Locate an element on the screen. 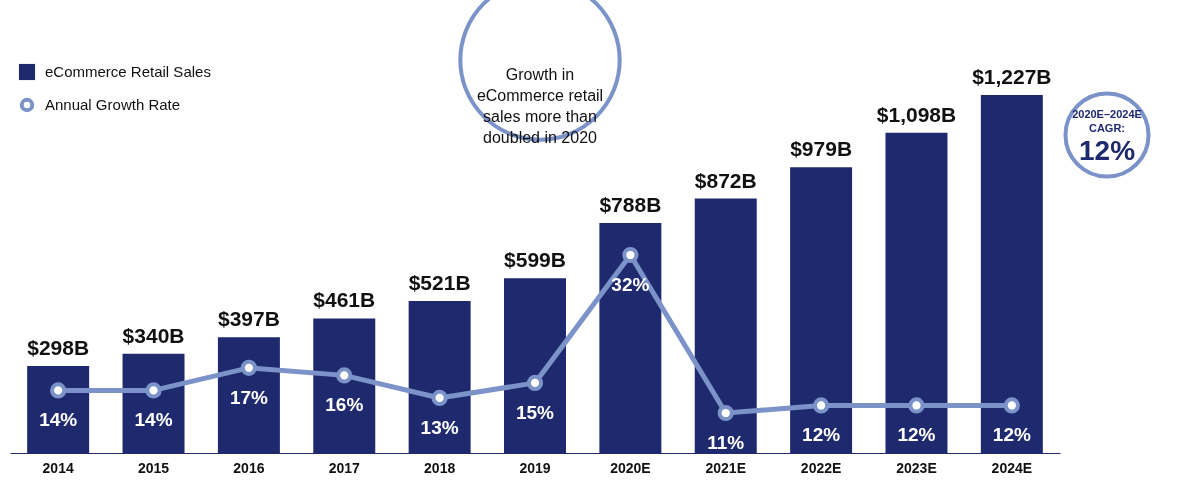 Image resolution: width=1191 pixels, height=488 pixels. data-label: $979B is located at coordinates (821, 149).